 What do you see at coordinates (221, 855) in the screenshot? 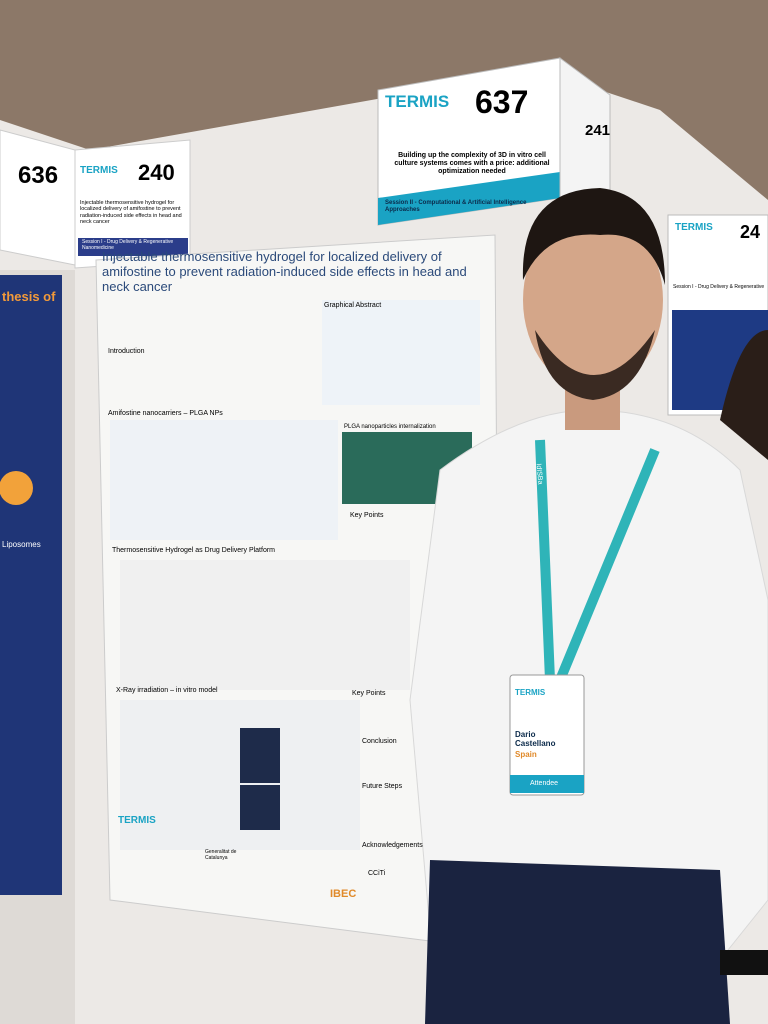
I see `logo: Generalitat de Catalunya` at bounding box center [221, 855].